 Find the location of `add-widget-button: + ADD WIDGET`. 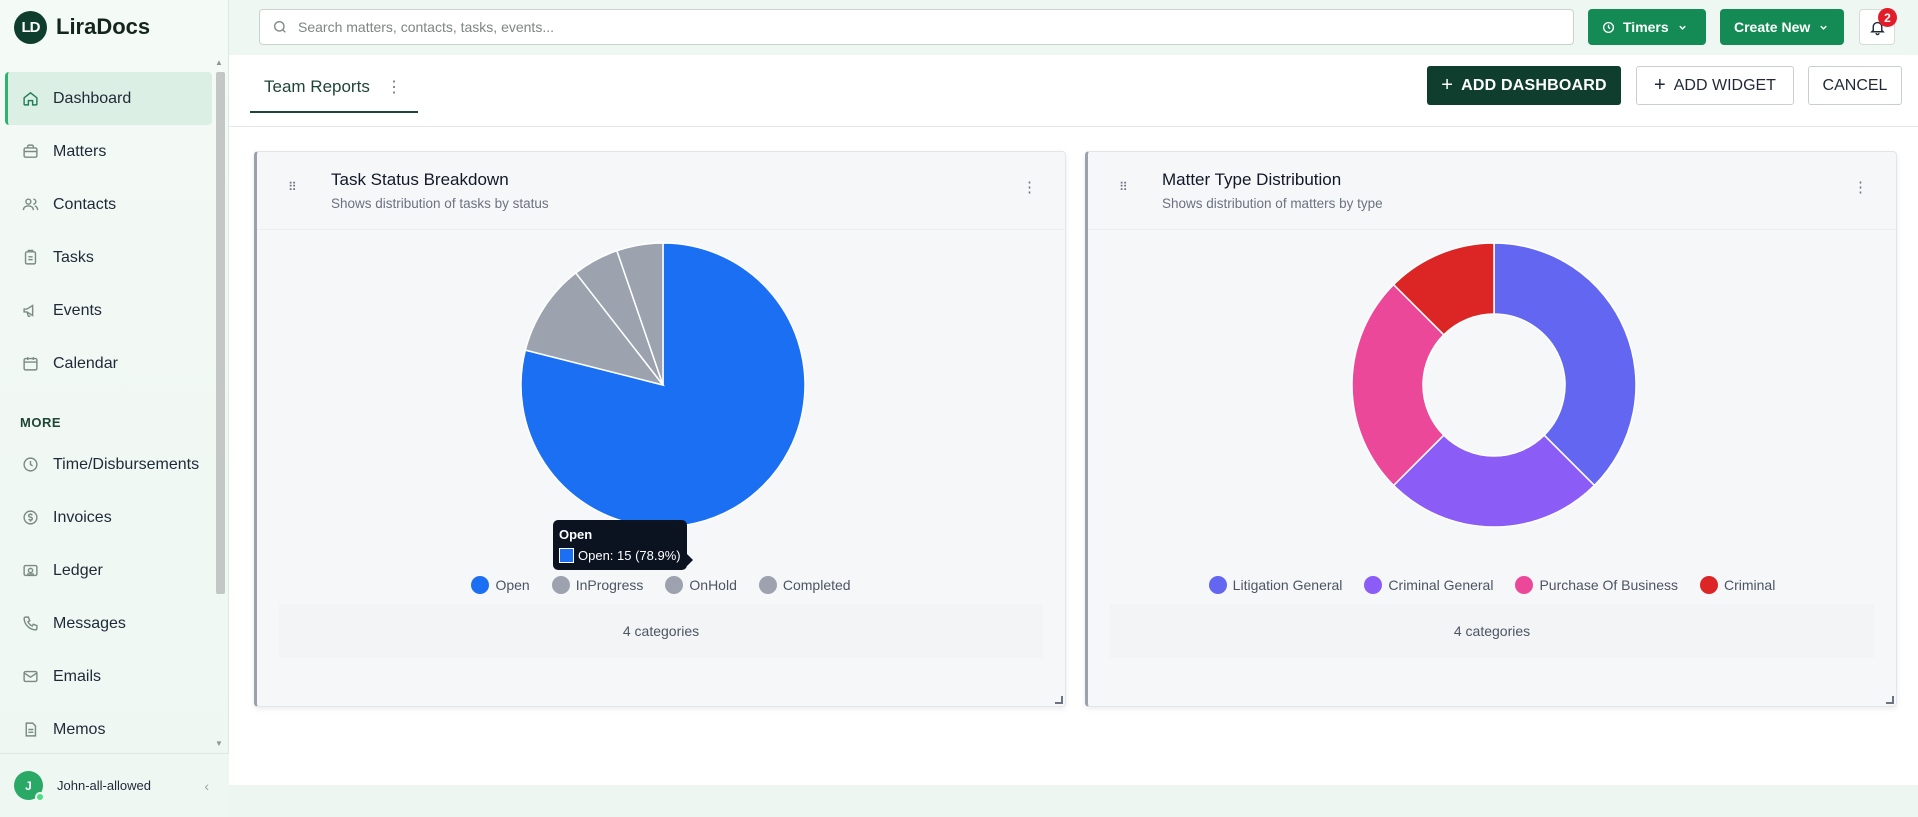

add-widget-button: + ADD WIDGET is located at coordinates (1715, 85).